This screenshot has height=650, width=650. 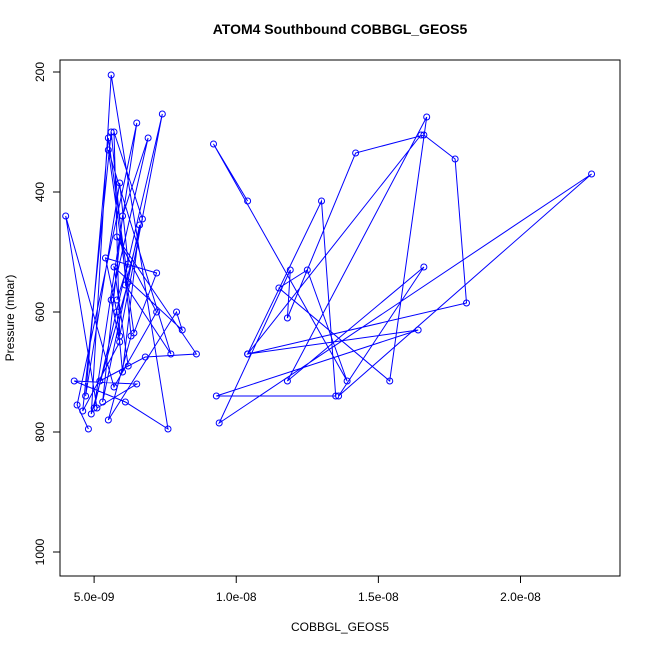 I want to click on x-tick-label: 1.5e-08, so click(x=378, y=597).